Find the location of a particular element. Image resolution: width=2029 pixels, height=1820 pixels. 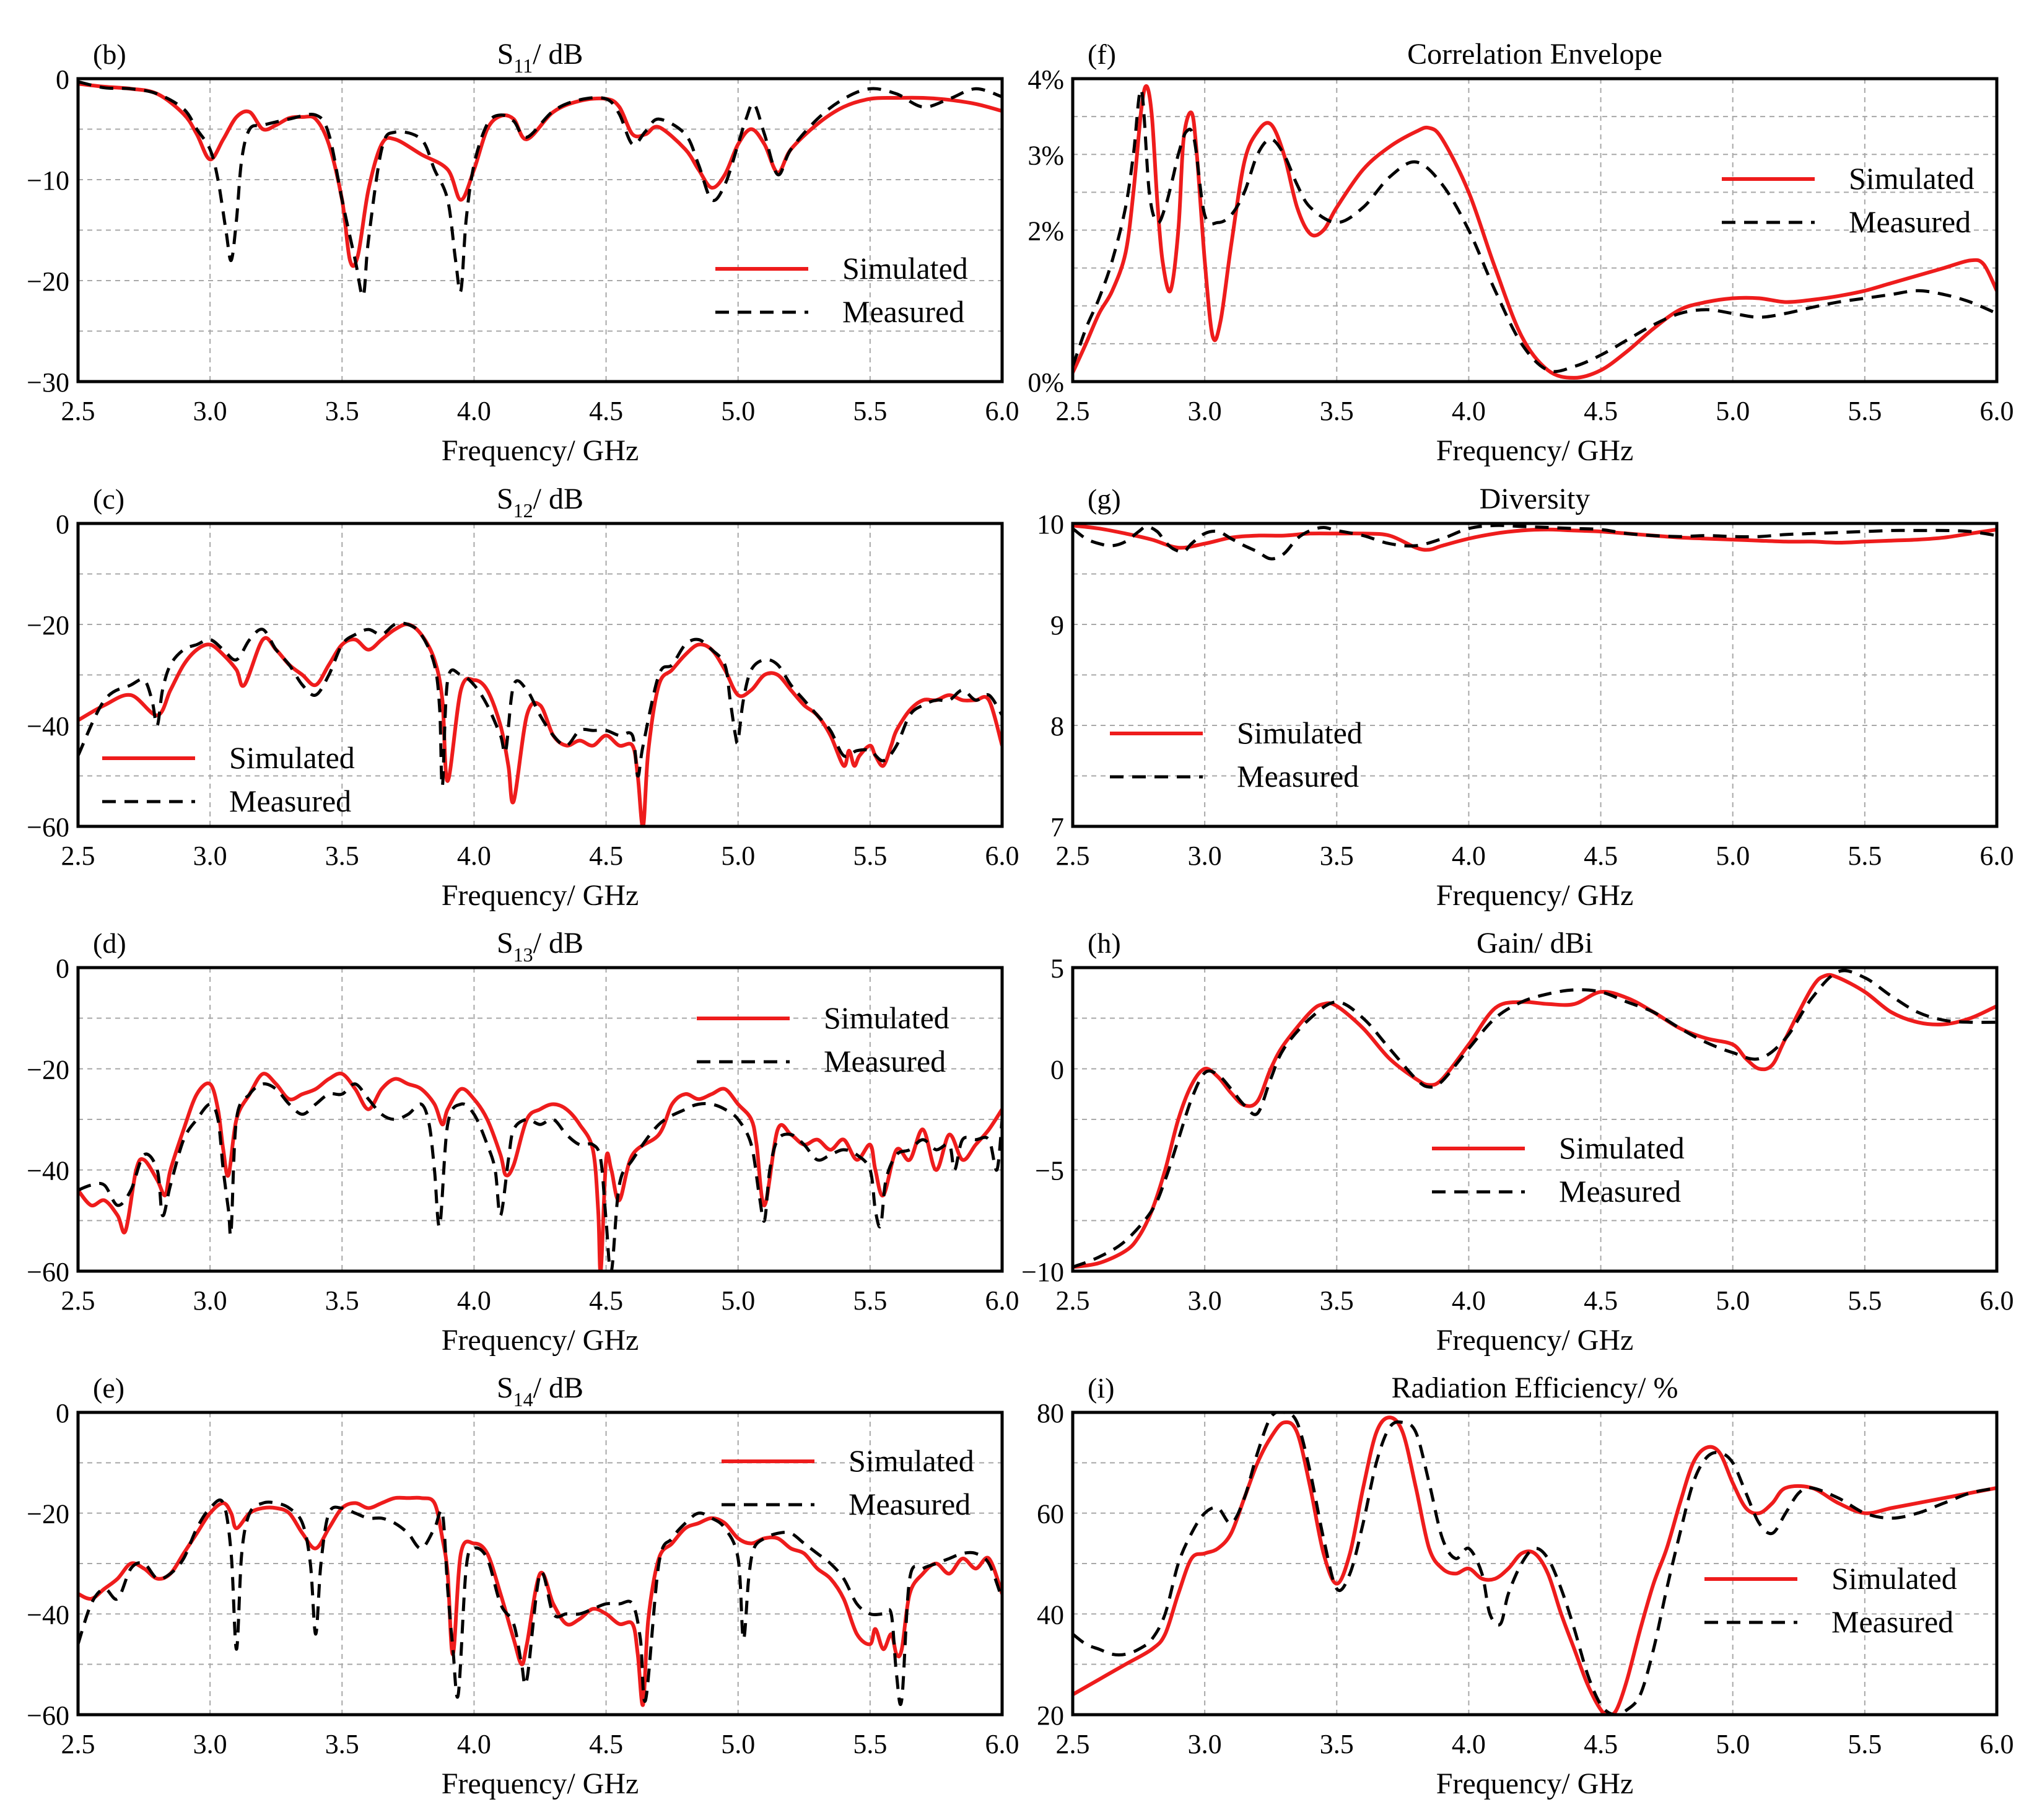

y-tick-label: 5 is located at coordinates (1057, 968).